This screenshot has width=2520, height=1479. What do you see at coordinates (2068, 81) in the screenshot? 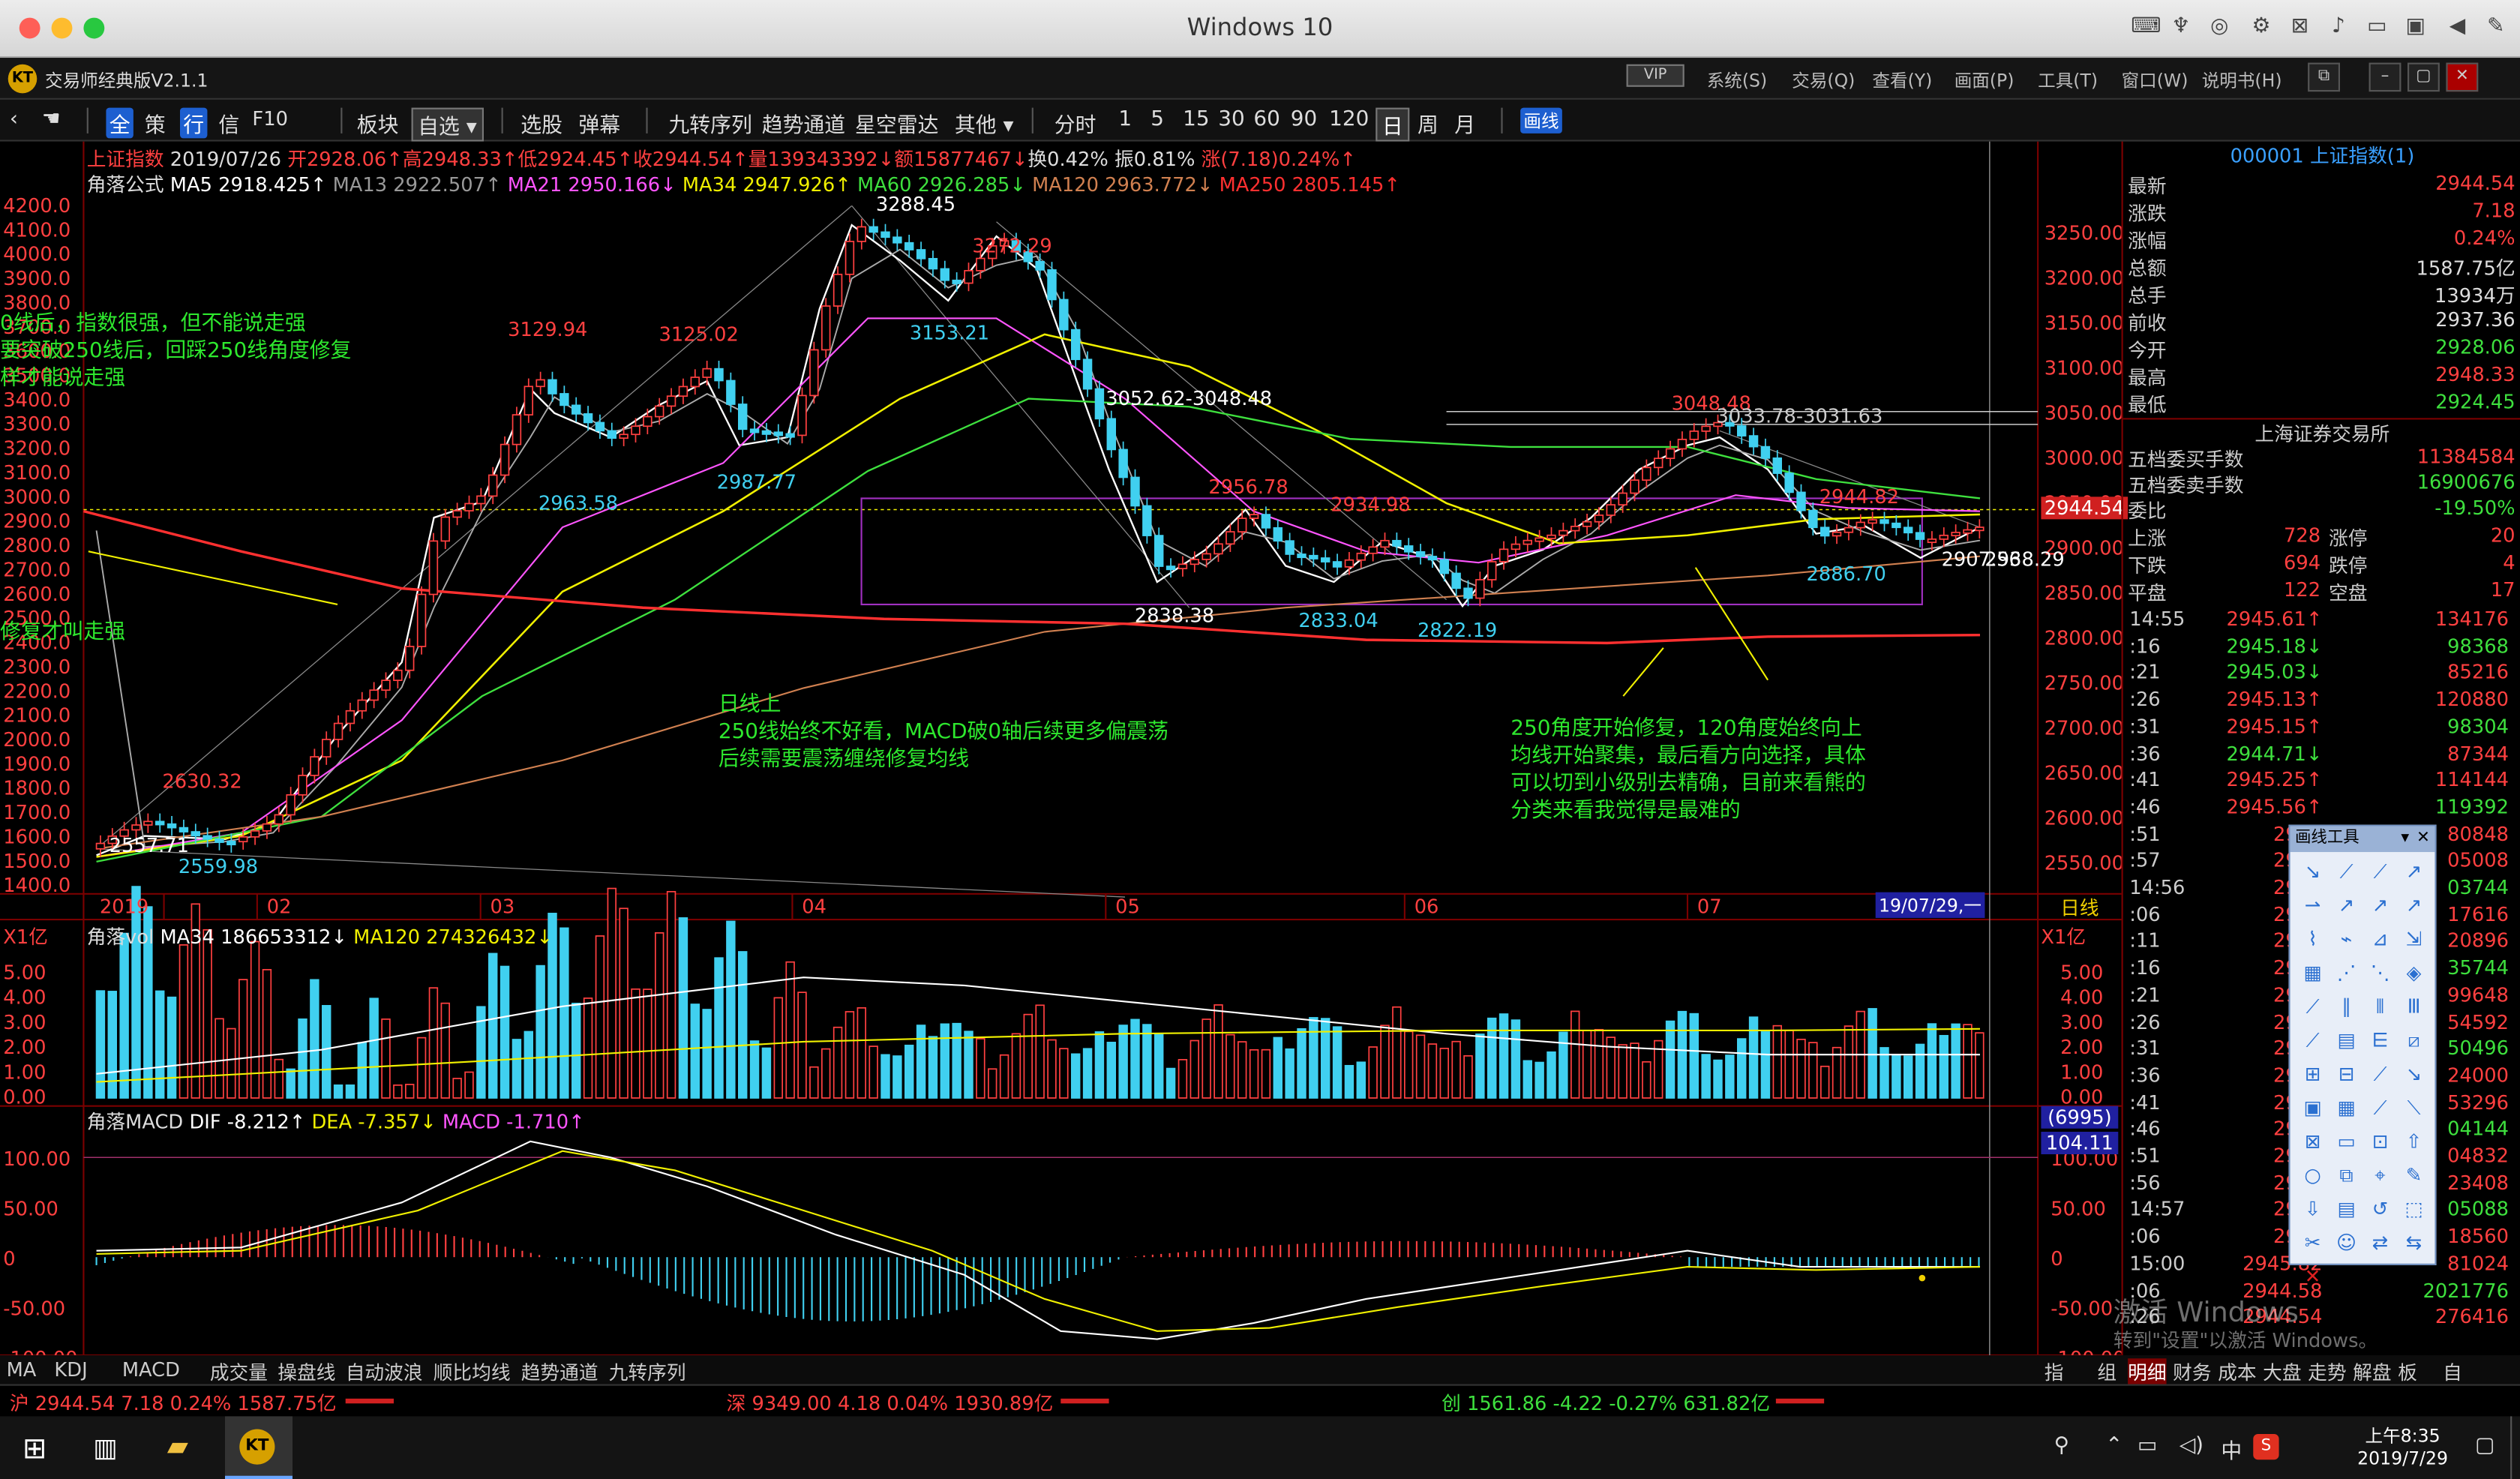
I see `menu-tools: 工具(T)` at bounding box center [2068, 81].